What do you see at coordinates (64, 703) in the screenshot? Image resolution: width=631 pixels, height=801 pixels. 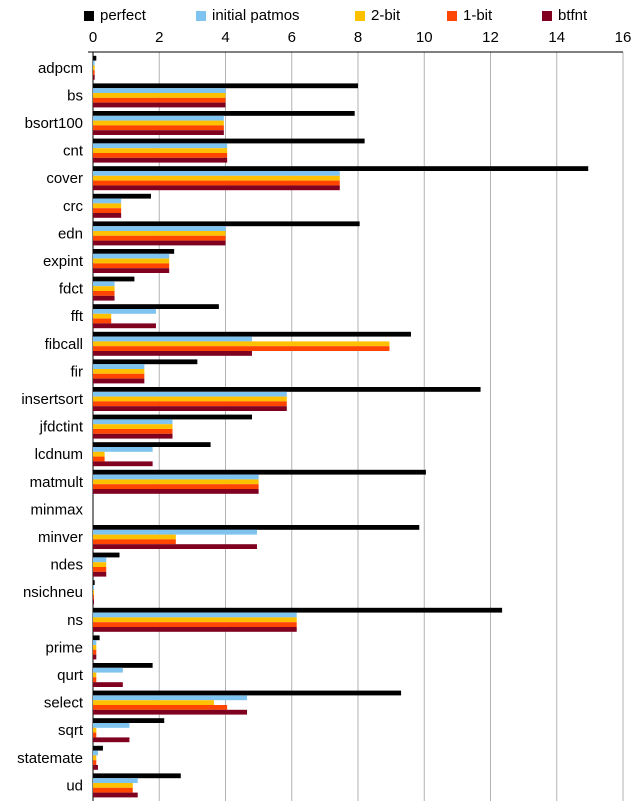 I see `category-label: select` at bounding box center [64, 703].